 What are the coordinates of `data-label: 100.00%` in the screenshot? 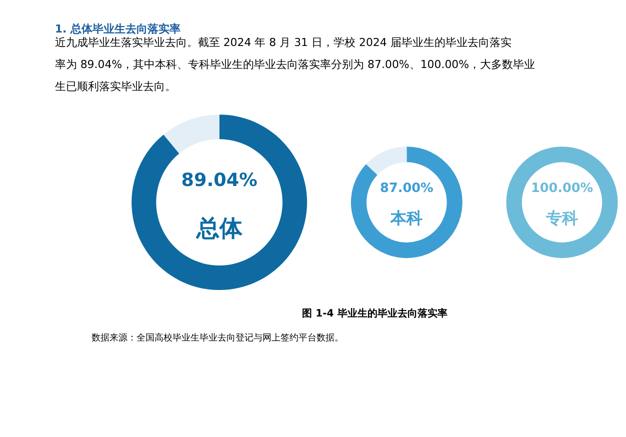 It's located at (562, 188).